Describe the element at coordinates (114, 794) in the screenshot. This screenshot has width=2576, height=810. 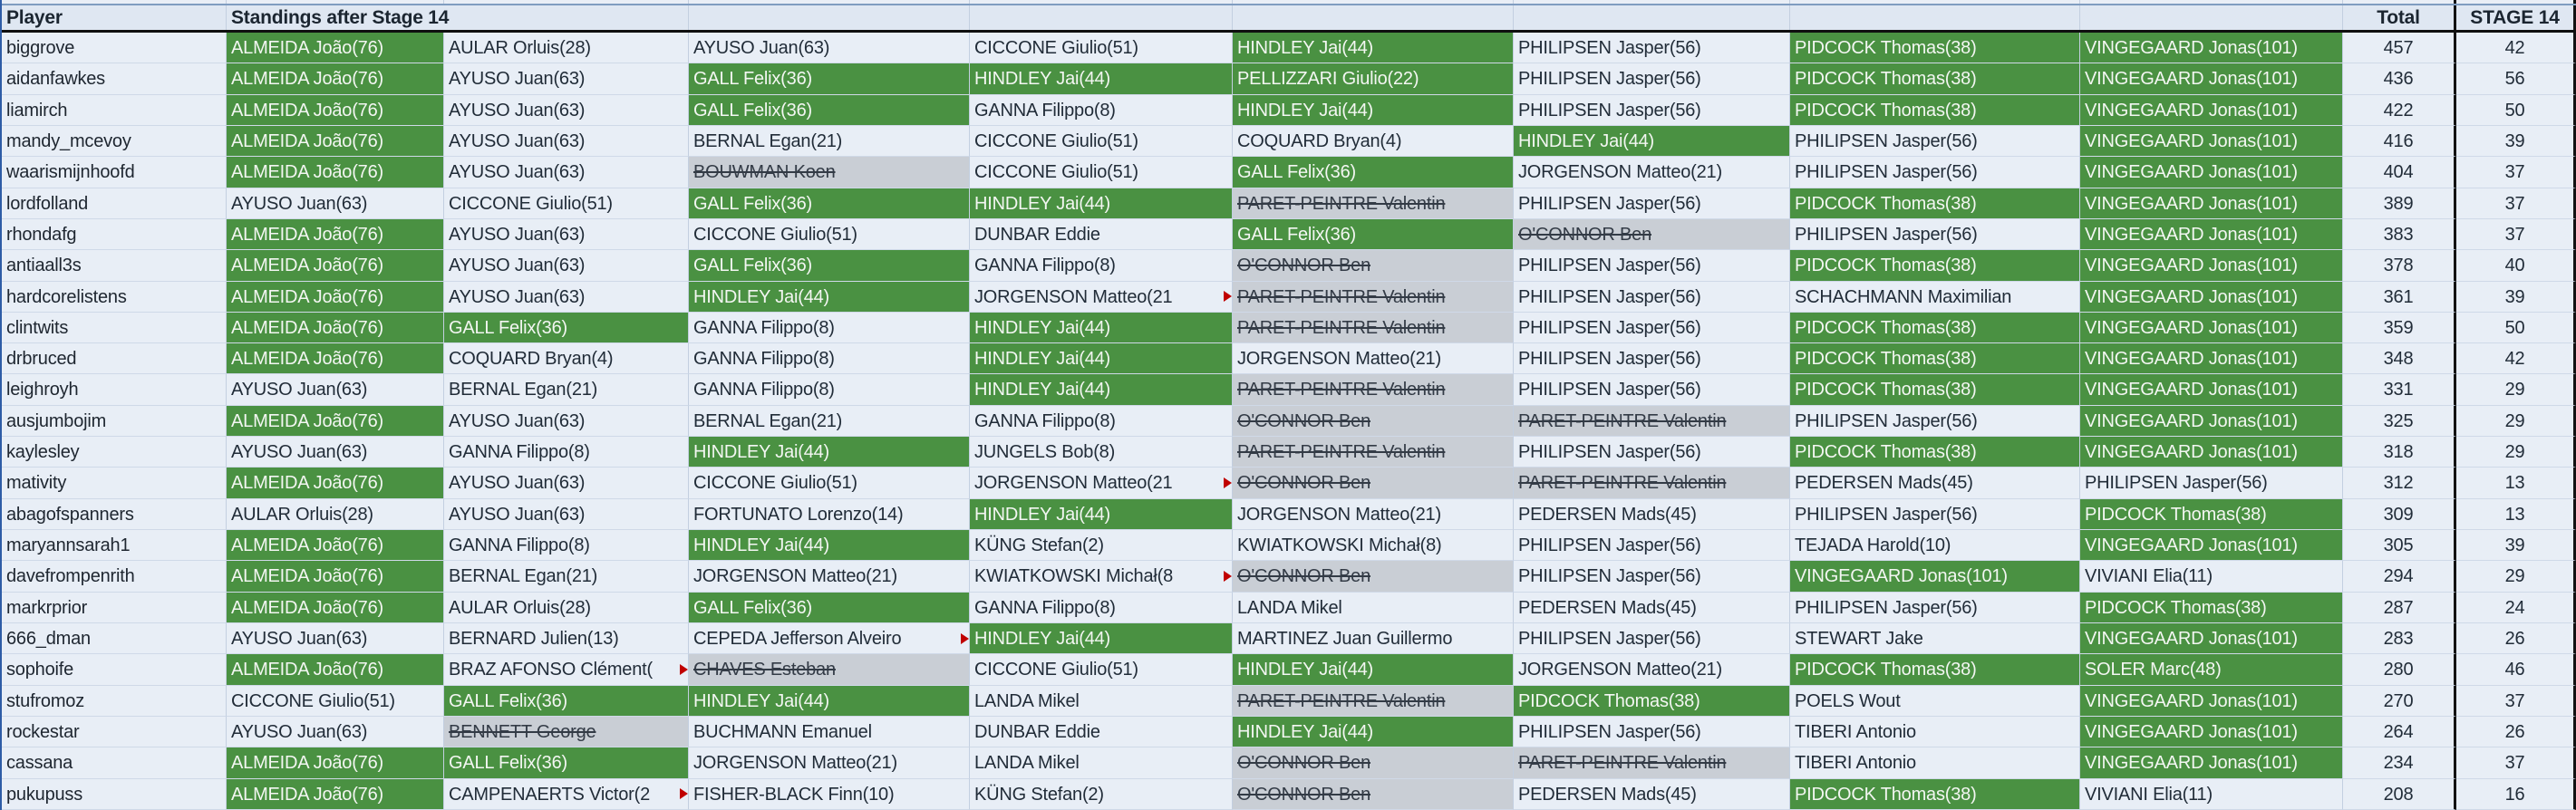
I see `player-cell: pukupuss` at that location.